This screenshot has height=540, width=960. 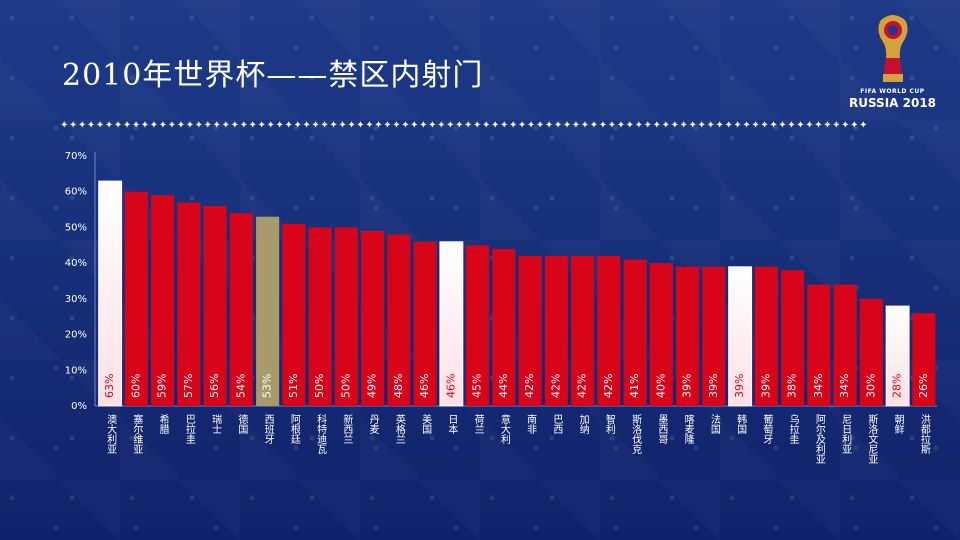 I want to click on data-label: 60%, so click(x=135, y=386).